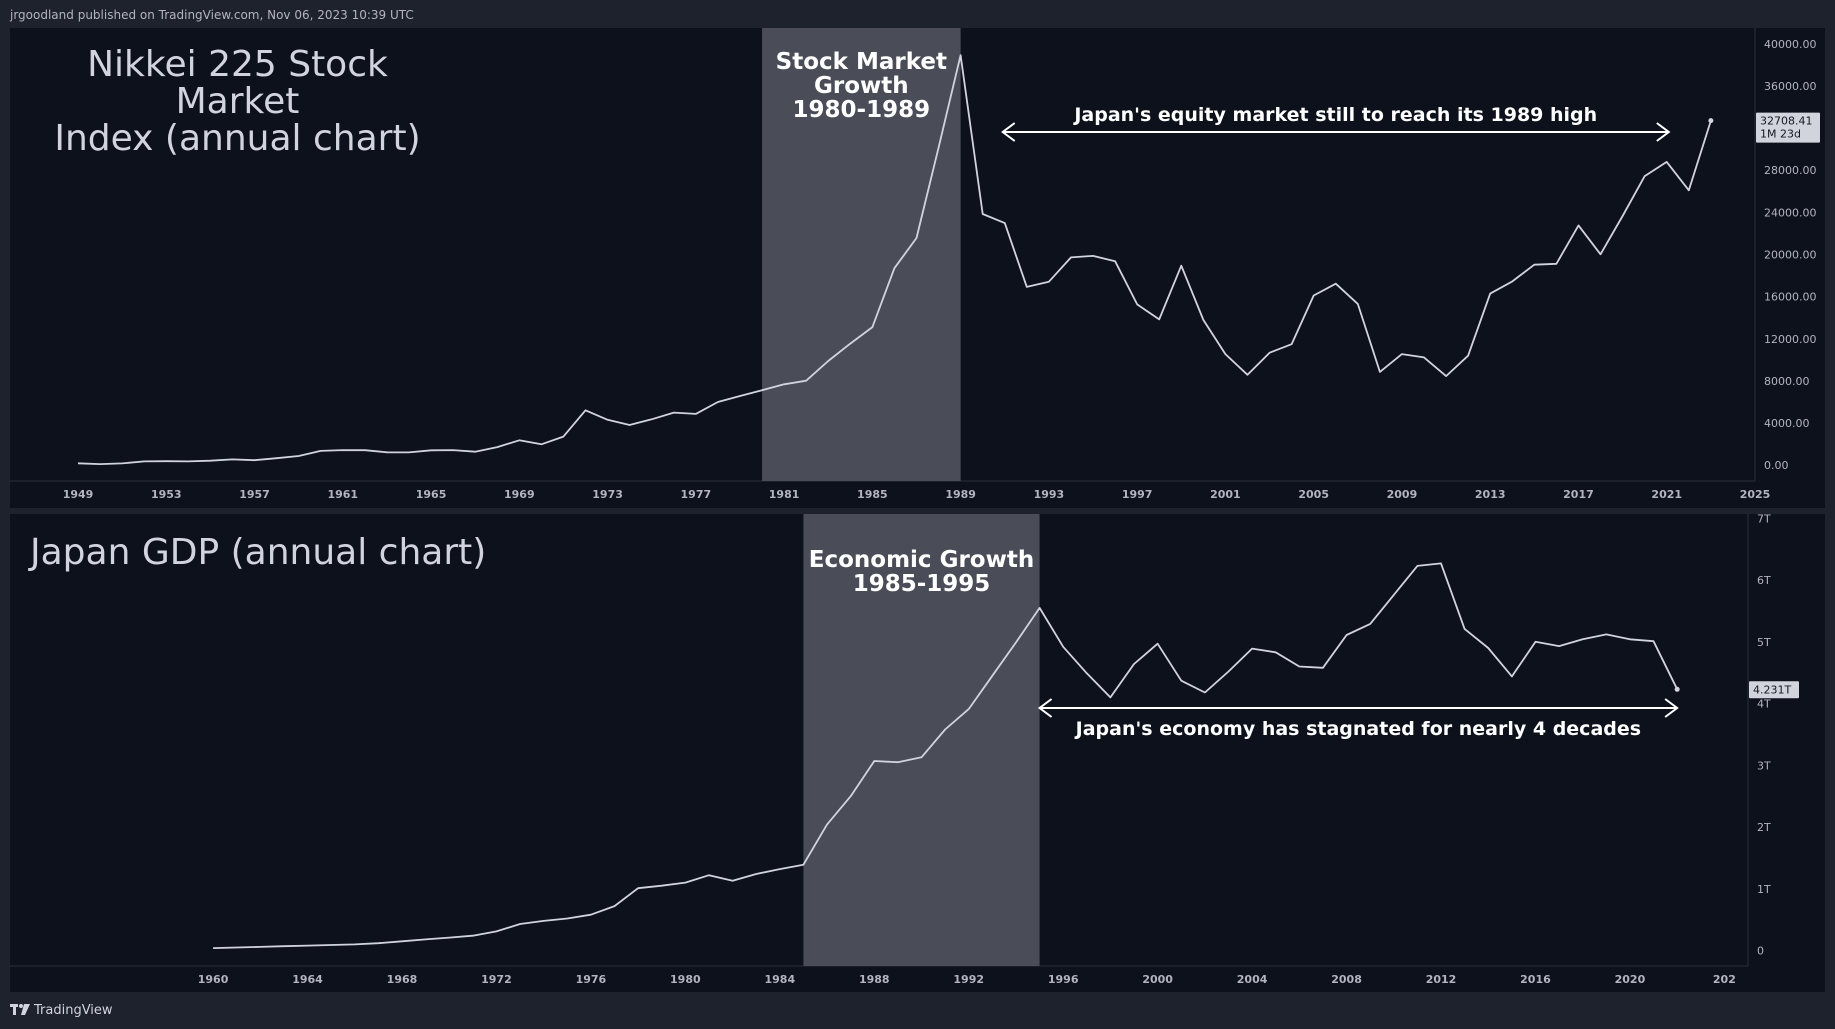  Describe the element at coordinates (1346, 979) in the screenshot. I see `chart-1-x-tick-label: 2008` at that location.